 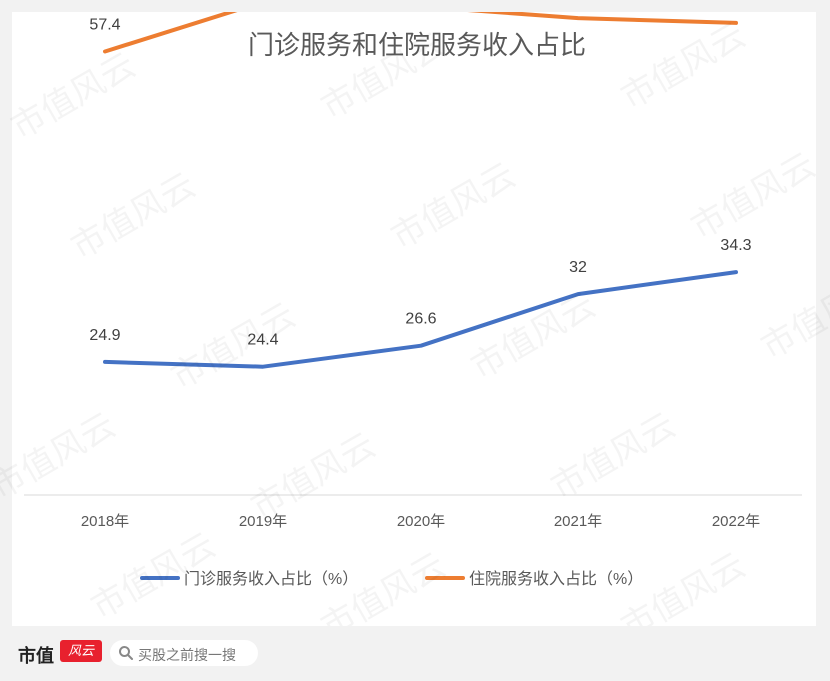 I want to click on chart-title: 门诊服务和住院服务收入占比, so click(x=417, y=45).